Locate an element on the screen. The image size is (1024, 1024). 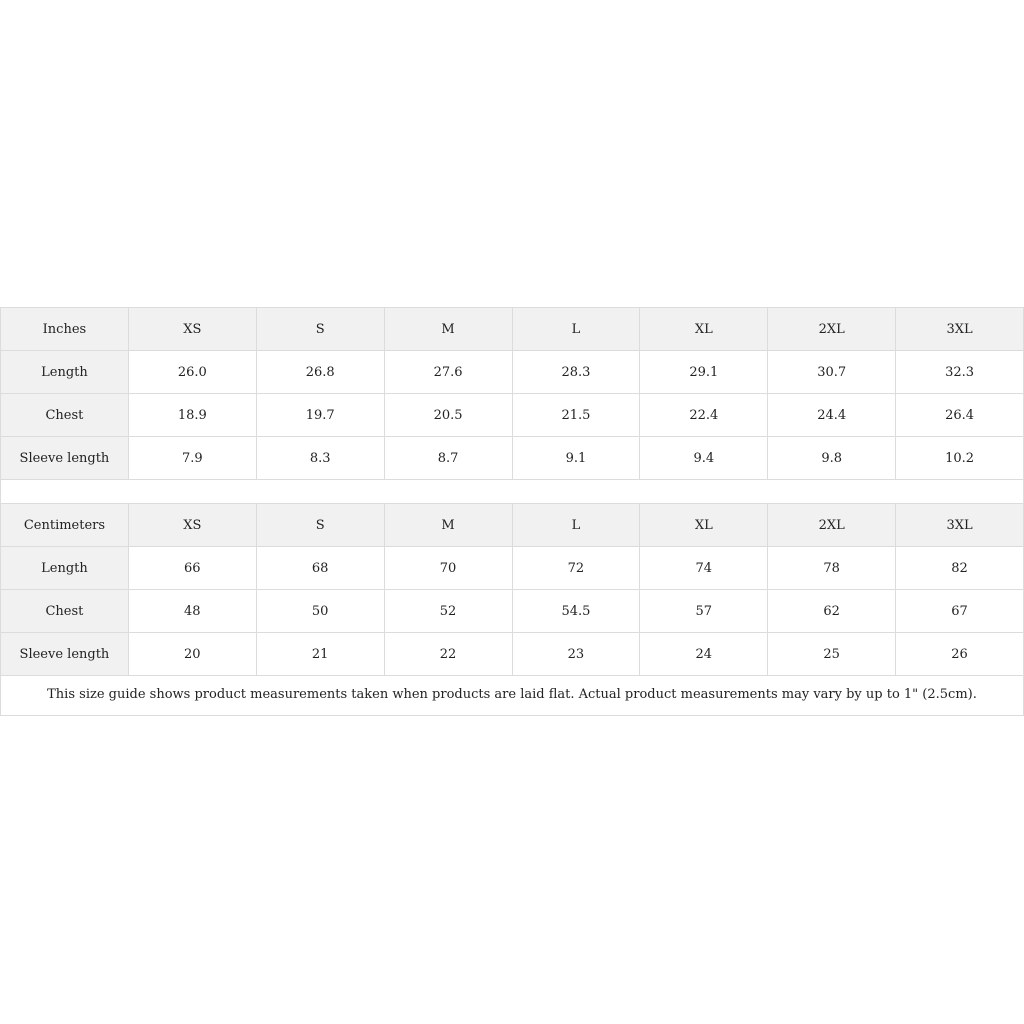
measurement-cell: 28.3 is located at coordinates (576, 372).